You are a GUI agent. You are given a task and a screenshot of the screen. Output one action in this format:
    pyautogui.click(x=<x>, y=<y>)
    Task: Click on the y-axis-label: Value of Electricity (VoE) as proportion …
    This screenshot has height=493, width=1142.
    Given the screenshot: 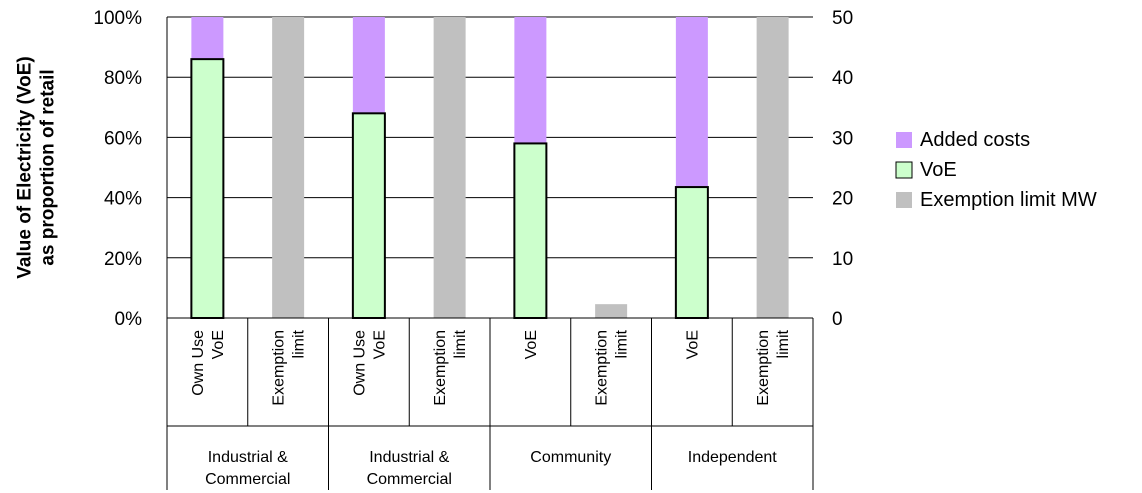 What is the action you would take?
    pyautogui.click(x=37, y=167)
    